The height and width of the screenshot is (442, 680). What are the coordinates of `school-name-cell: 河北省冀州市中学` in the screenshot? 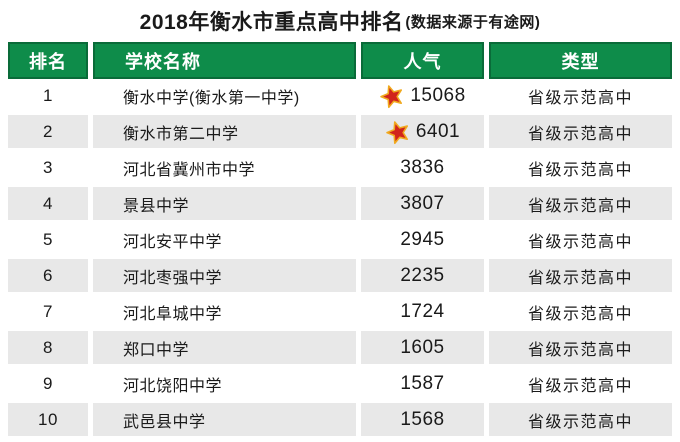 It's located at (224, 167).